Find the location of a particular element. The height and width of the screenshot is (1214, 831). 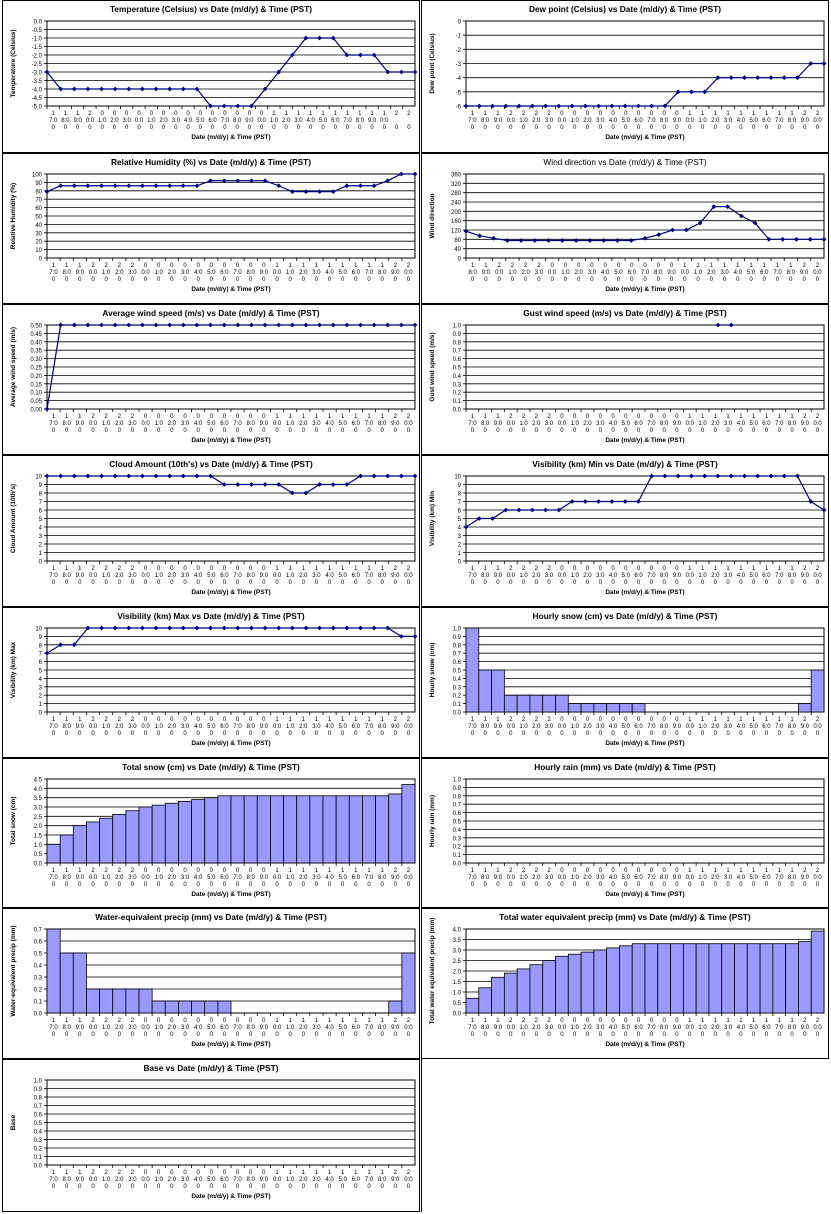

y-tick-label: 0.8 is located at coordinates (457, 797).